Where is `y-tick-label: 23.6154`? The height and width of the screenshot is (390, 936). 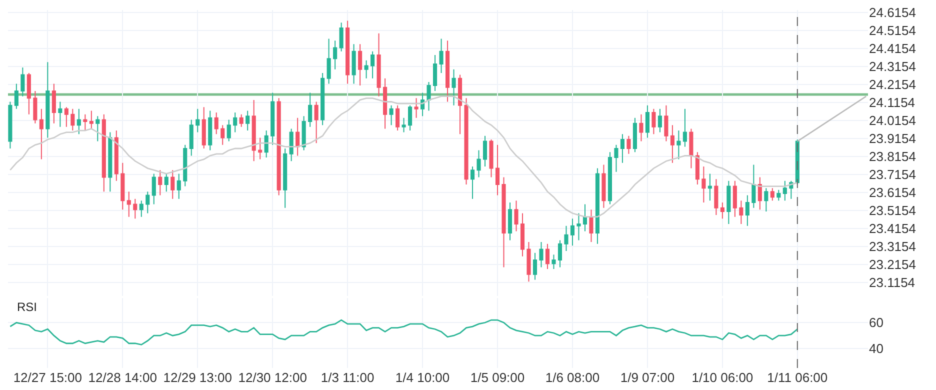 y-tick-label: 23.6154 is located at coordinates (892, 192).